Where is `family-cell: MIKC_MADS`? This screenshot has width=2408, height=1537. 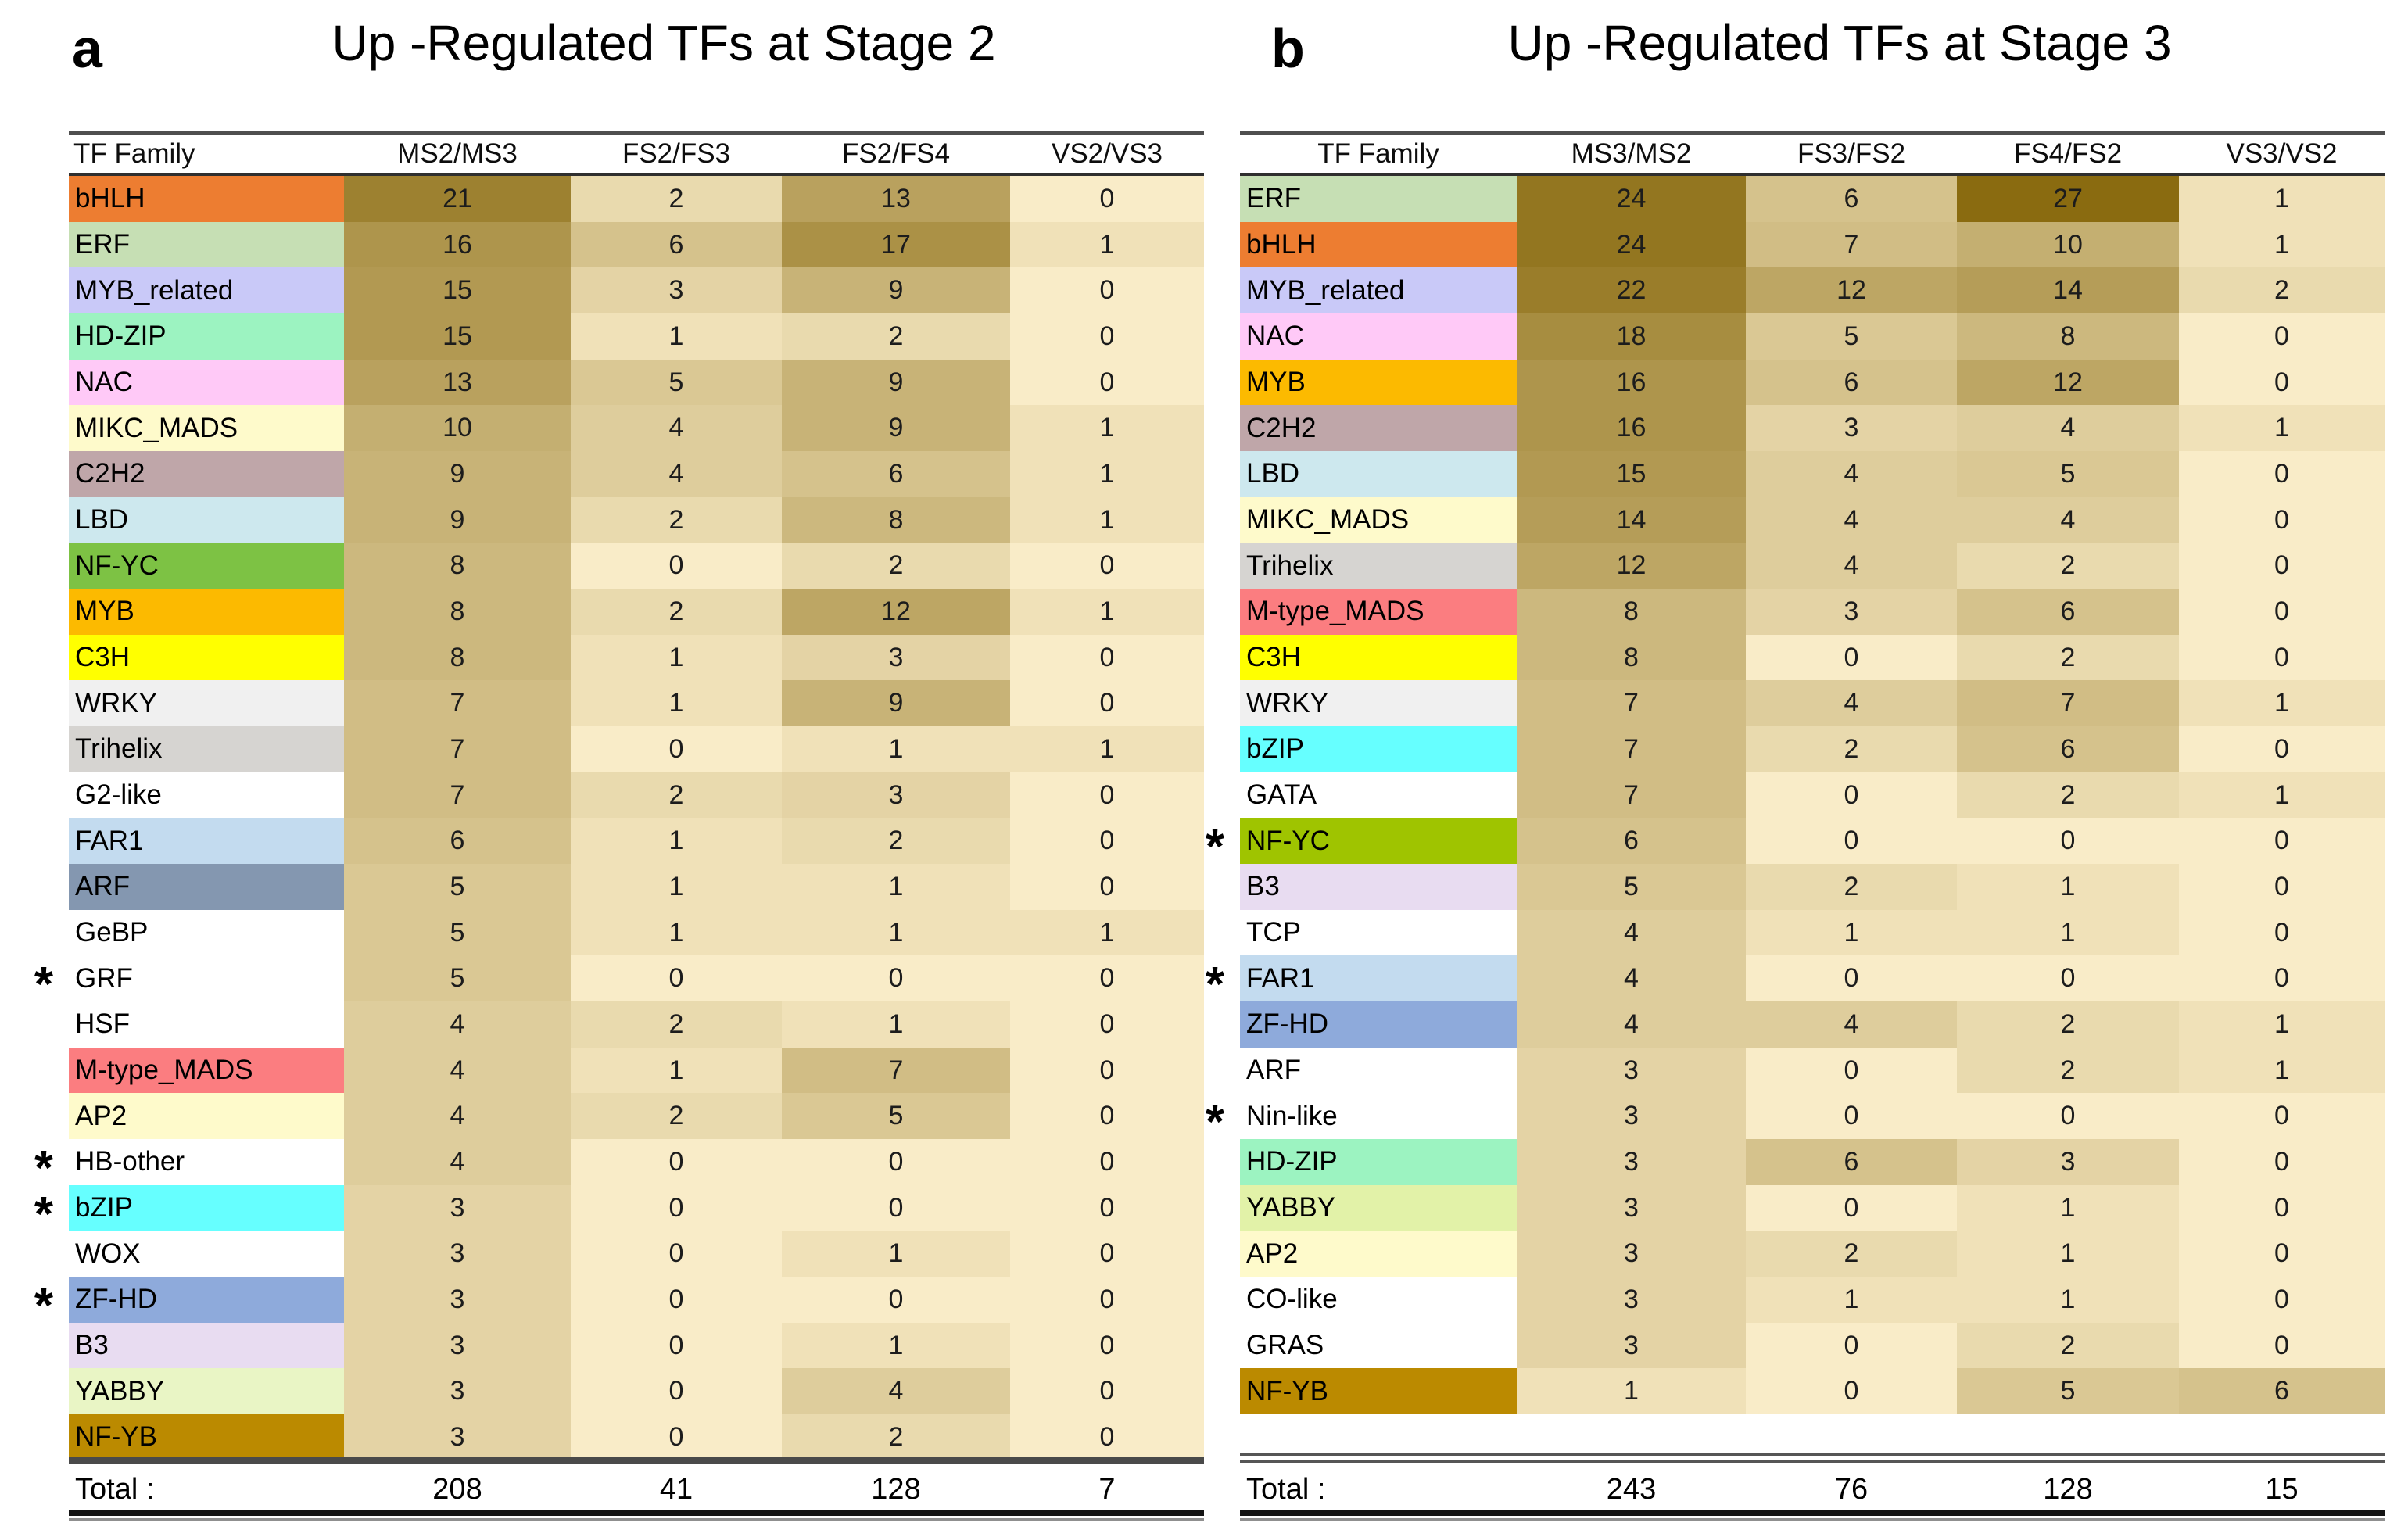 family-cell: MIKC_MADS is located at coordinates (207, 428).